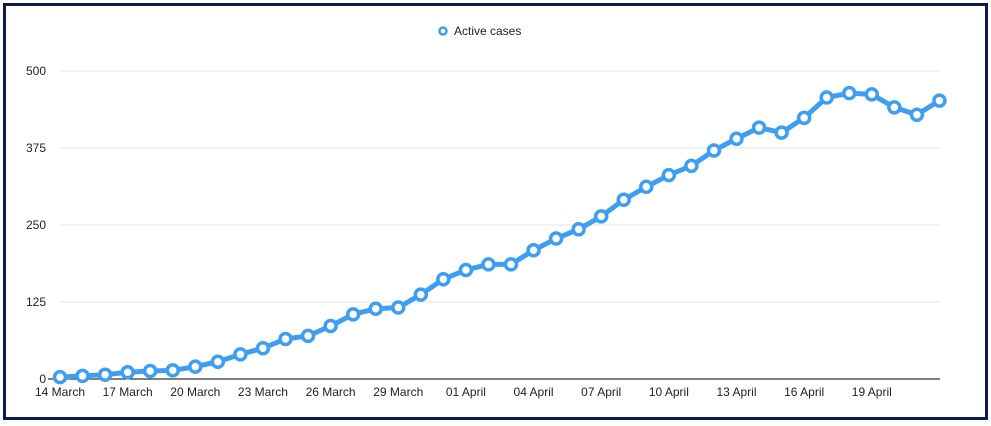  Describe the element at coordinates (466, 392) in the screenshot. I see `x-tick-label: 01 April` at that location.